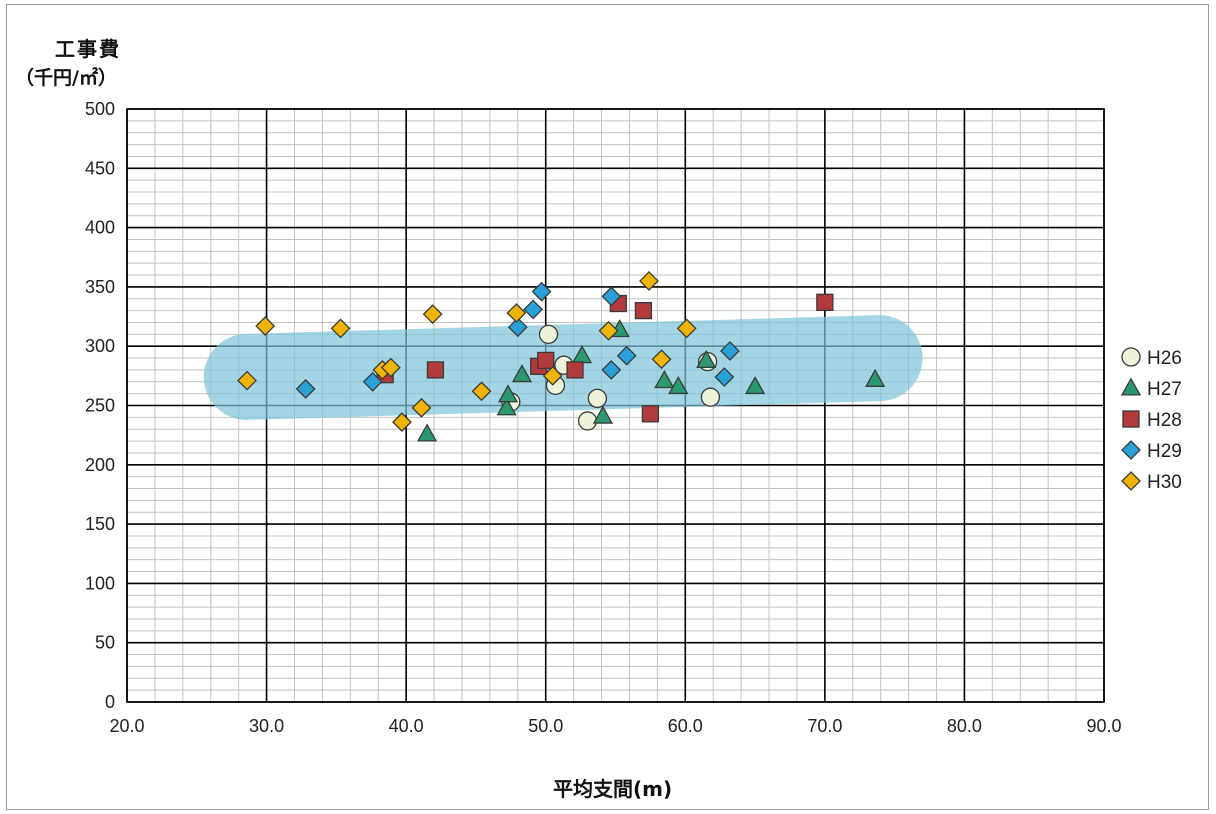 This screenshot has height=814, width=1216. I want to click on legend-marker-h29, so click(1131, 450).